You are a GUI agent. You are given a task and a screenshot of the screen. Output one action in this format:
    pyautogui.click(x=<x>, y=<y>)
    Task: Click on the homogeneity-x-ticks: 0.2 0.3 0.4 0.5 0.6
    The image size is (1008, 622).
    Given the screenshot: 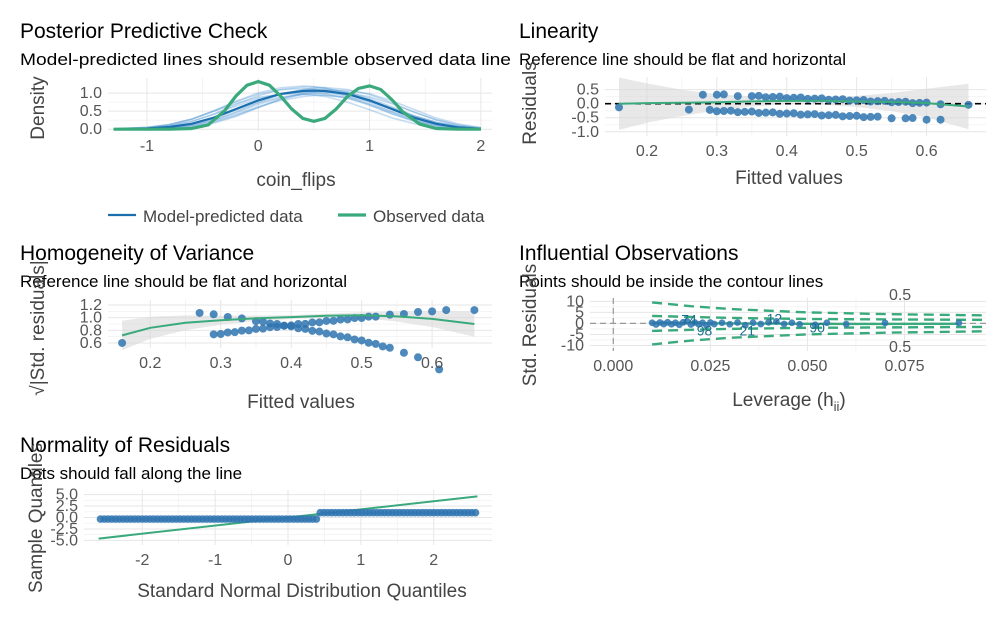 What is the action you would take?
    pyautogui.click(x=291, y=363)
    